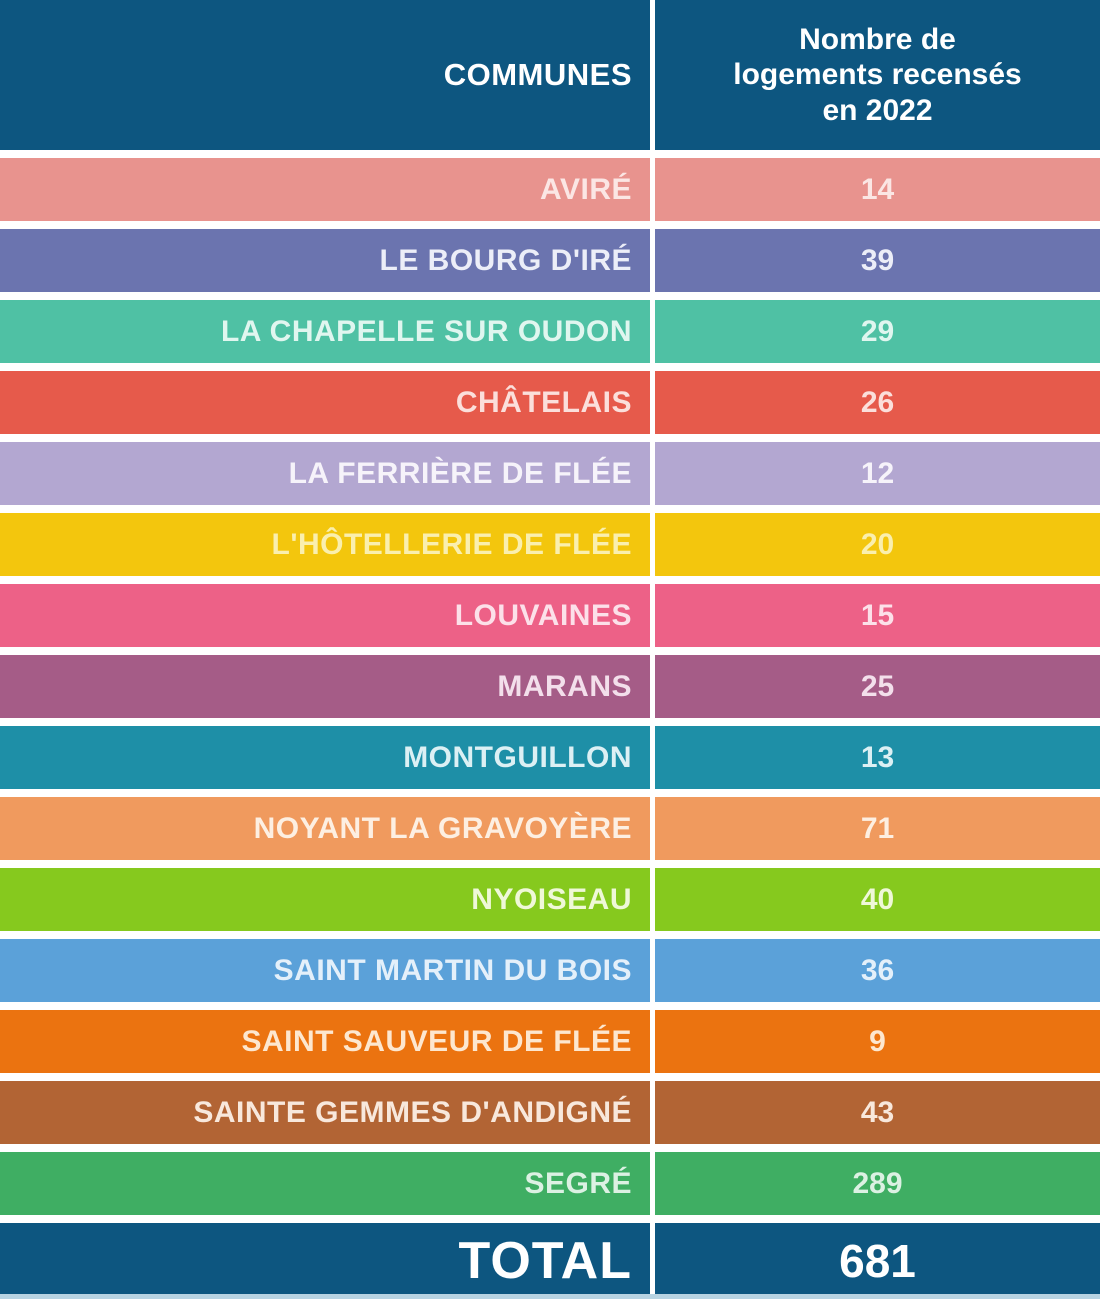 This screenshot has width=1100, height=1299. I want to click on table-row: LE BOURG D'IRÉ 39, so click(550, 260).